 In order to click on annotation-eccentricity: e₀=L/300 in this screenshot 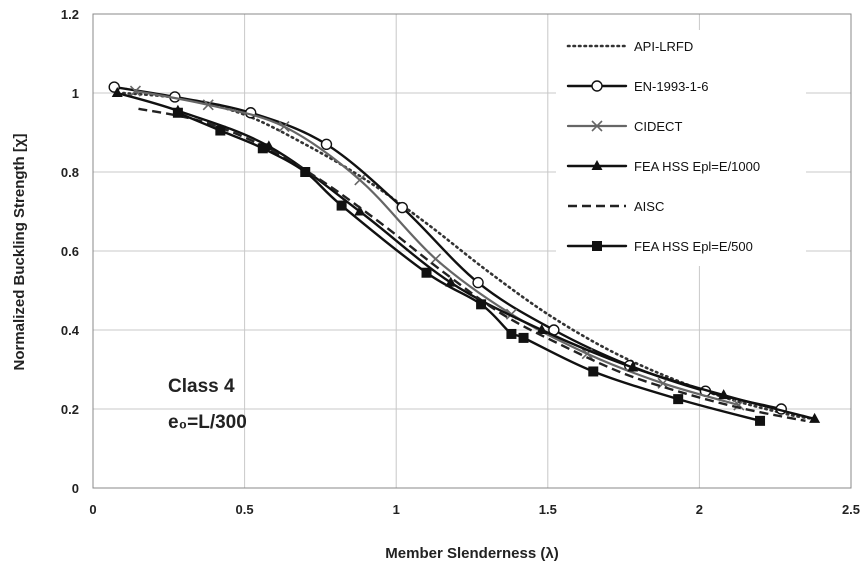, I will do `click(207, 422)`.